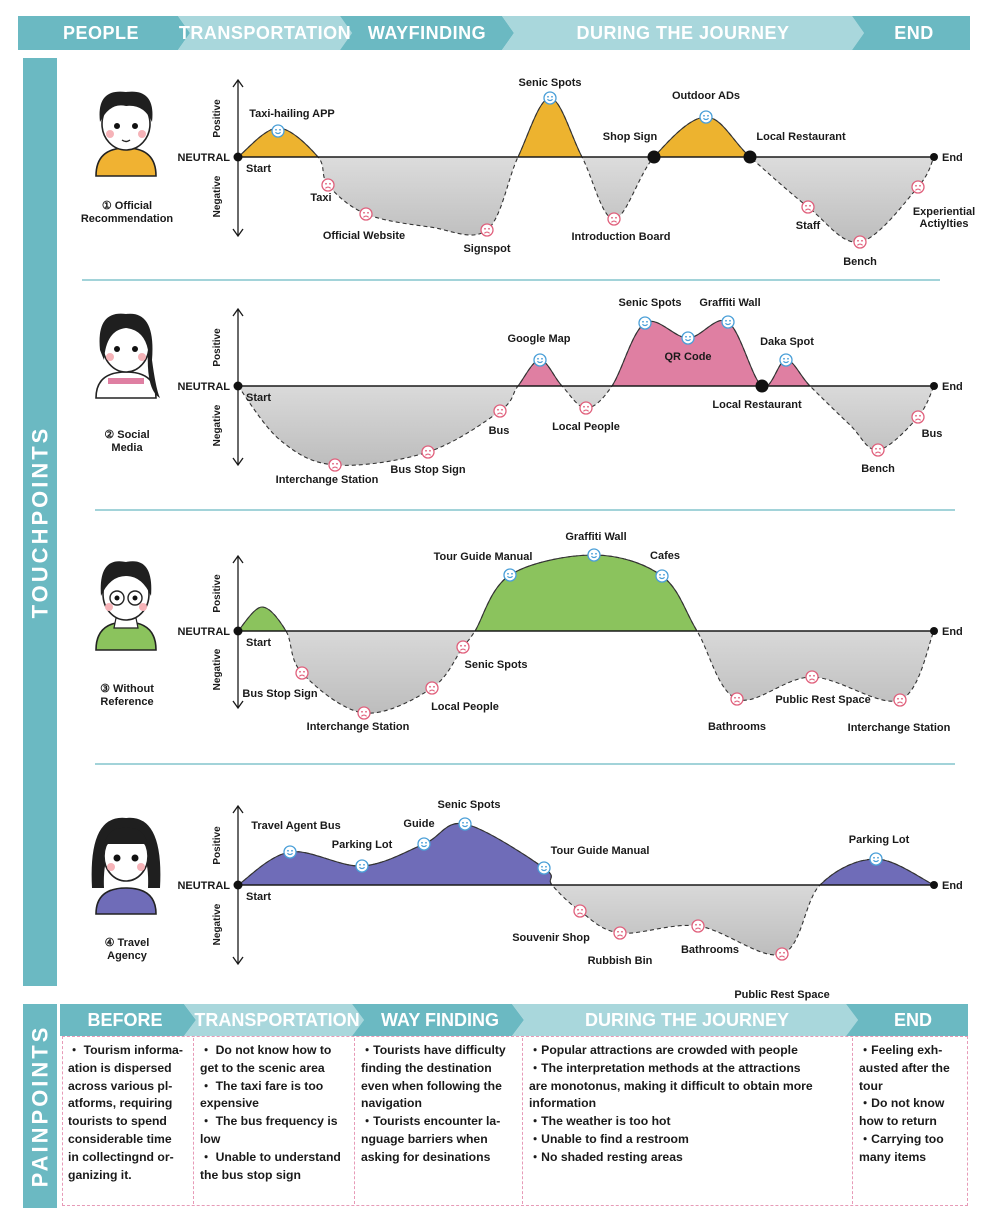 This screenshot has height=1222, width=998. Describe the element at coordinates (120, 1067) in the screenshot. I see `painpoint-line: ation is dispersed` at that location.